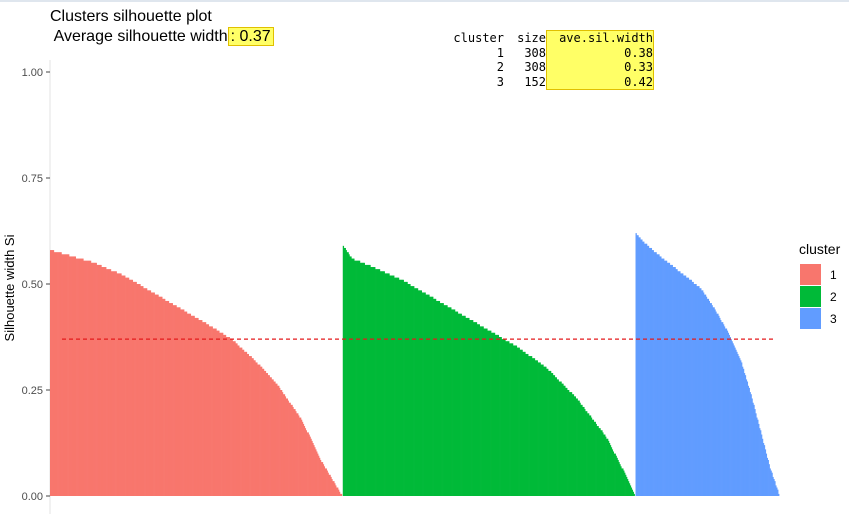  What do you see at coordinates (32, 285) in the screenshot?
I see `y-tick-label: 0.50` at bounding box center [32, 285].